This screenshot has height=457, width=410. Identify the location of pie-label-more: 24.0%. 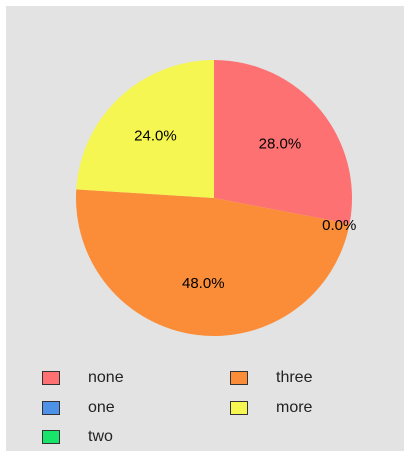
(155, 136).